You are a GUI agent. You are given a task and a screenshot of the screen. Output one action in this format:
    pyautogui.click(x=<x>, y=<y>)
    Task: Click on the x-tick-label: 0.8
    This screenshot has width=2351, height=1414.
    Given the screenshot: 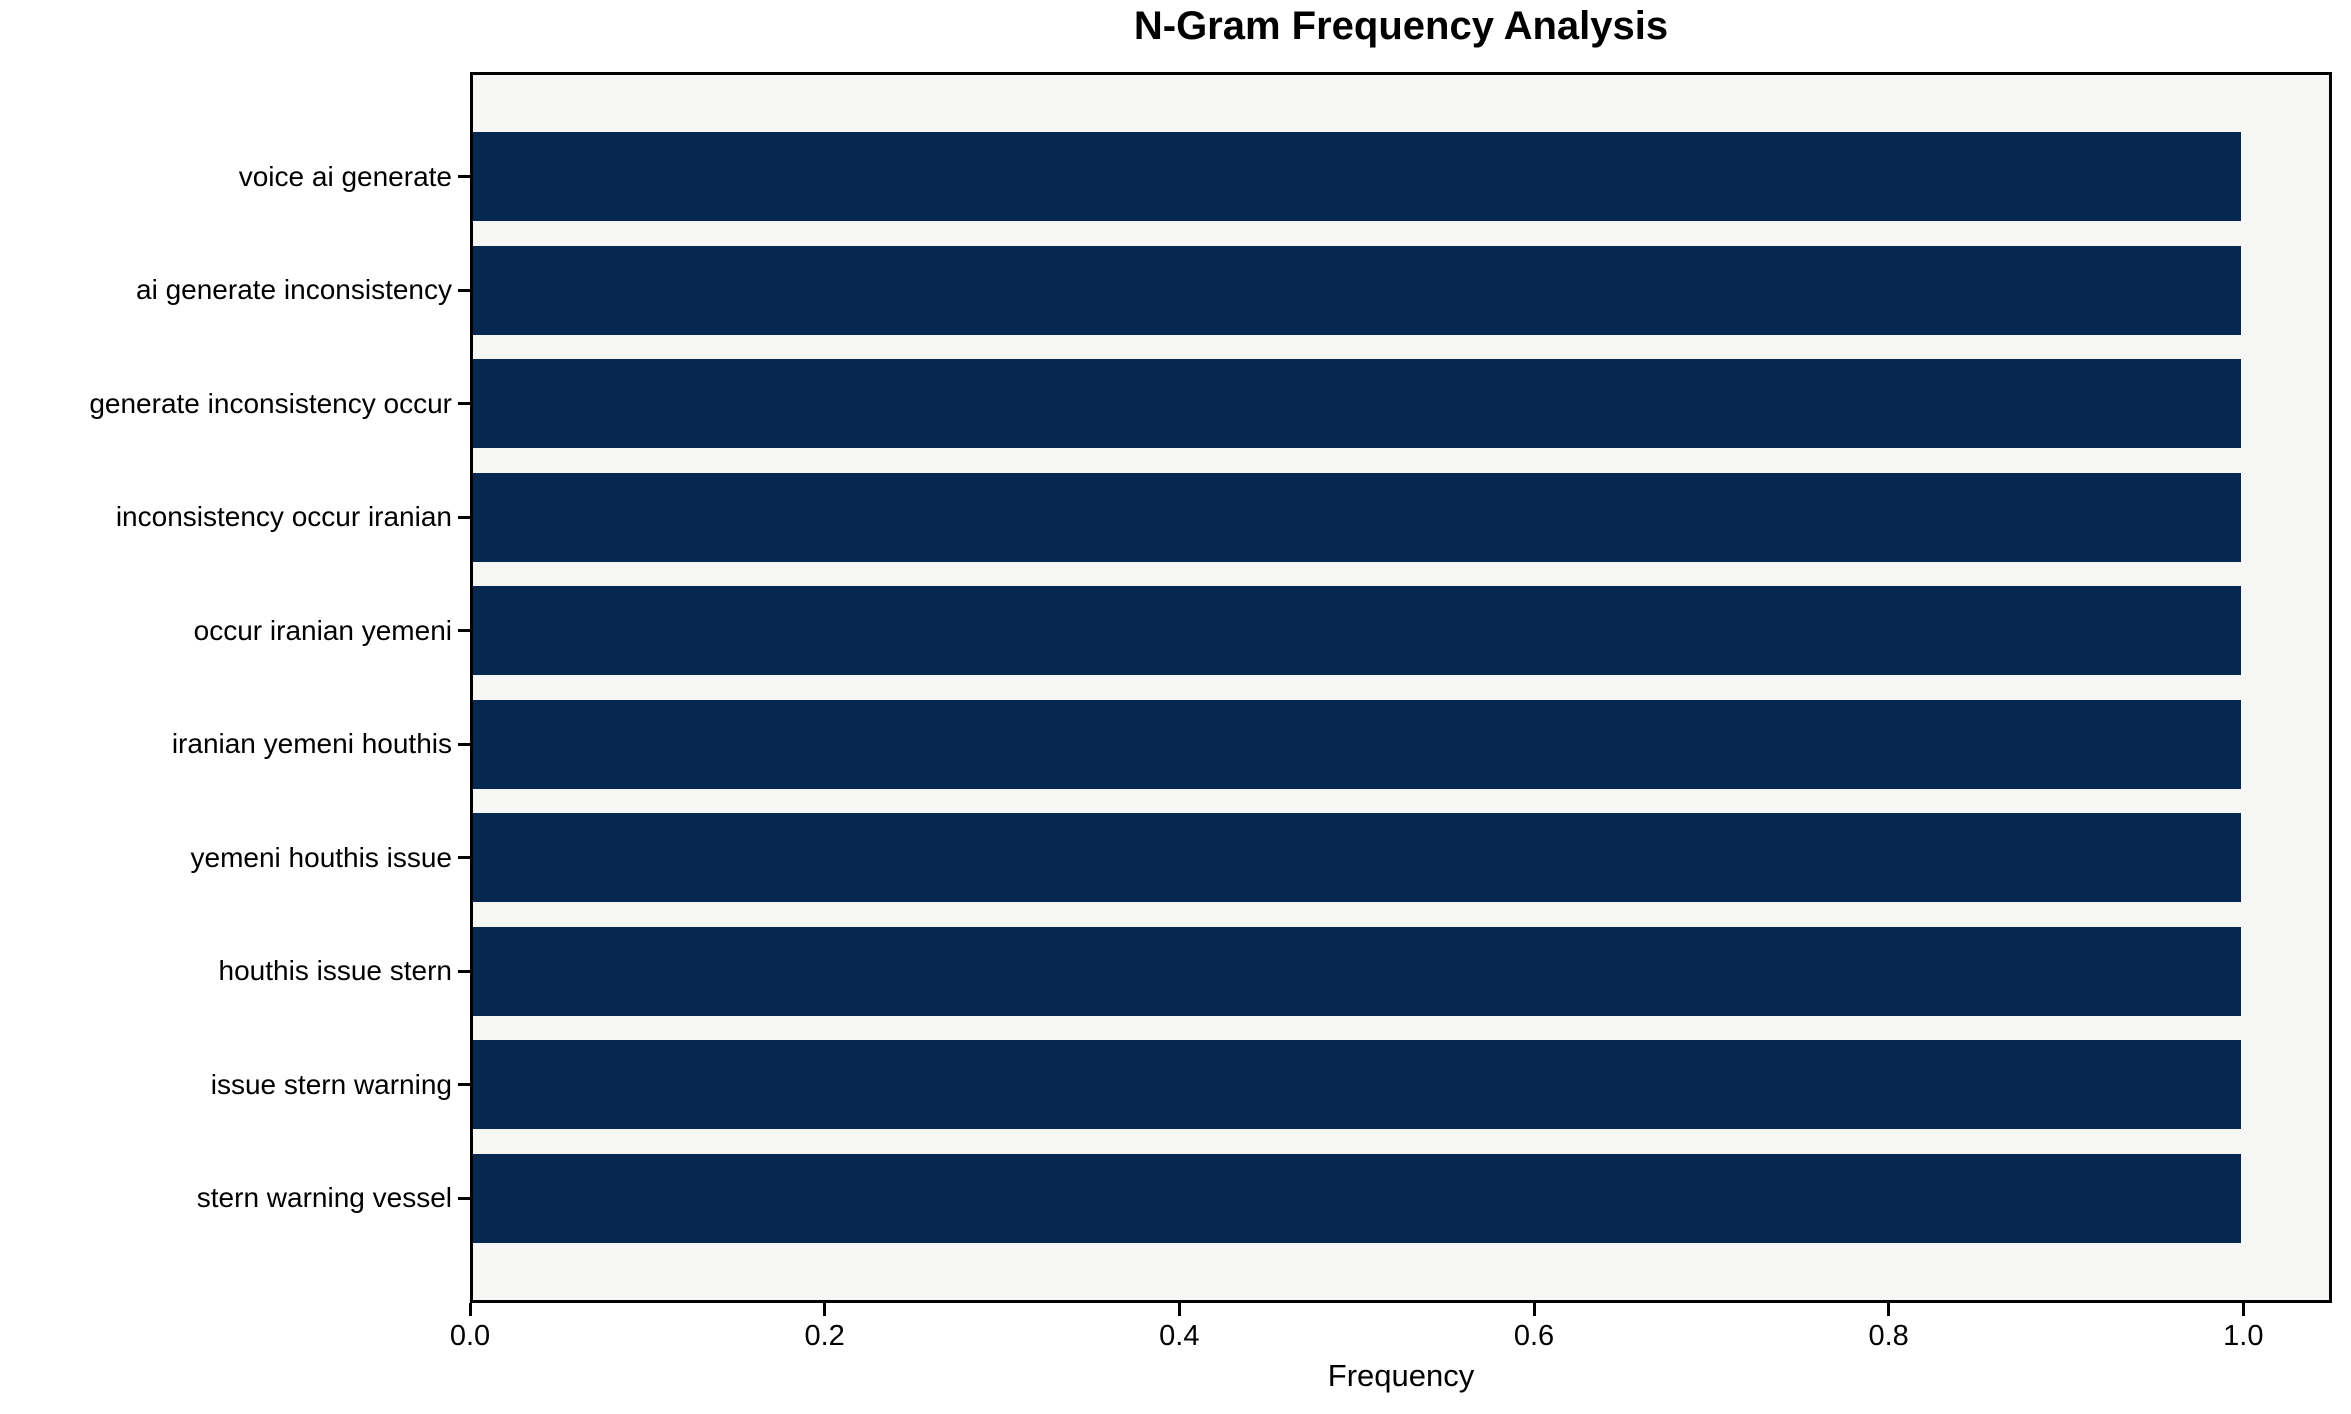 What is the action you would take?
    pyautogui.click(x=1888, y=1336)
    